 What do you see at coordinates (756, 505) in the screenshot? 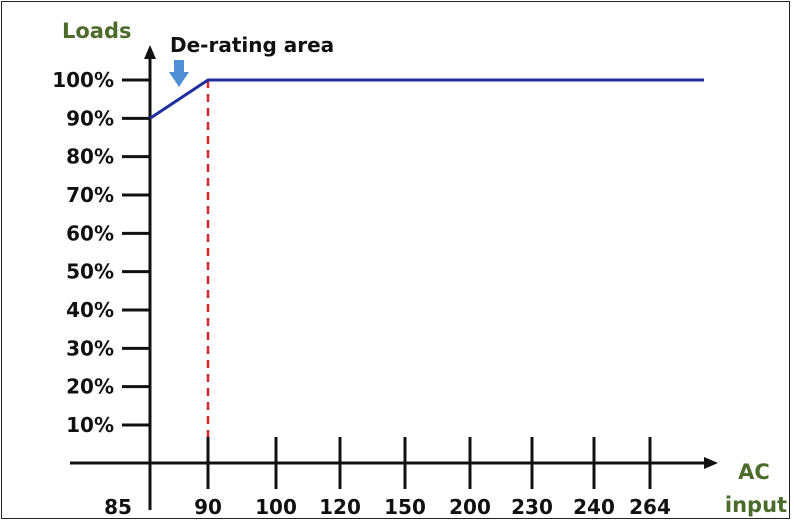
I see `x-axis-title-line-2: input` at bounding box center [756, 505].